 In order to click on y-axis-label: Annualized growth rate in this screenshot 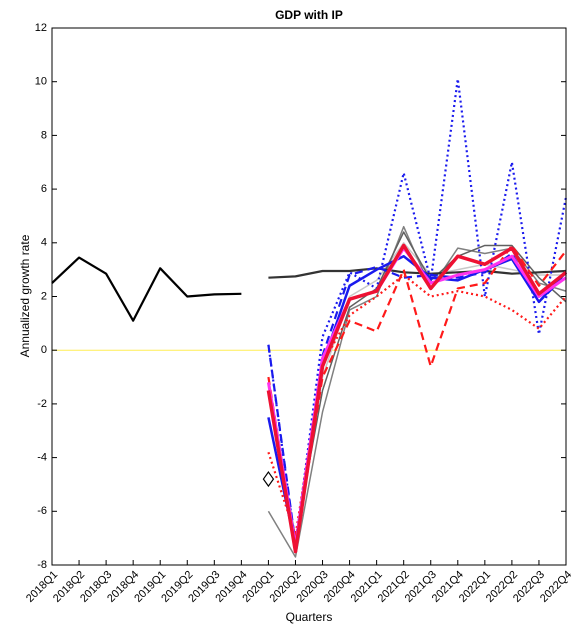, I will do `click(25, 295)`.